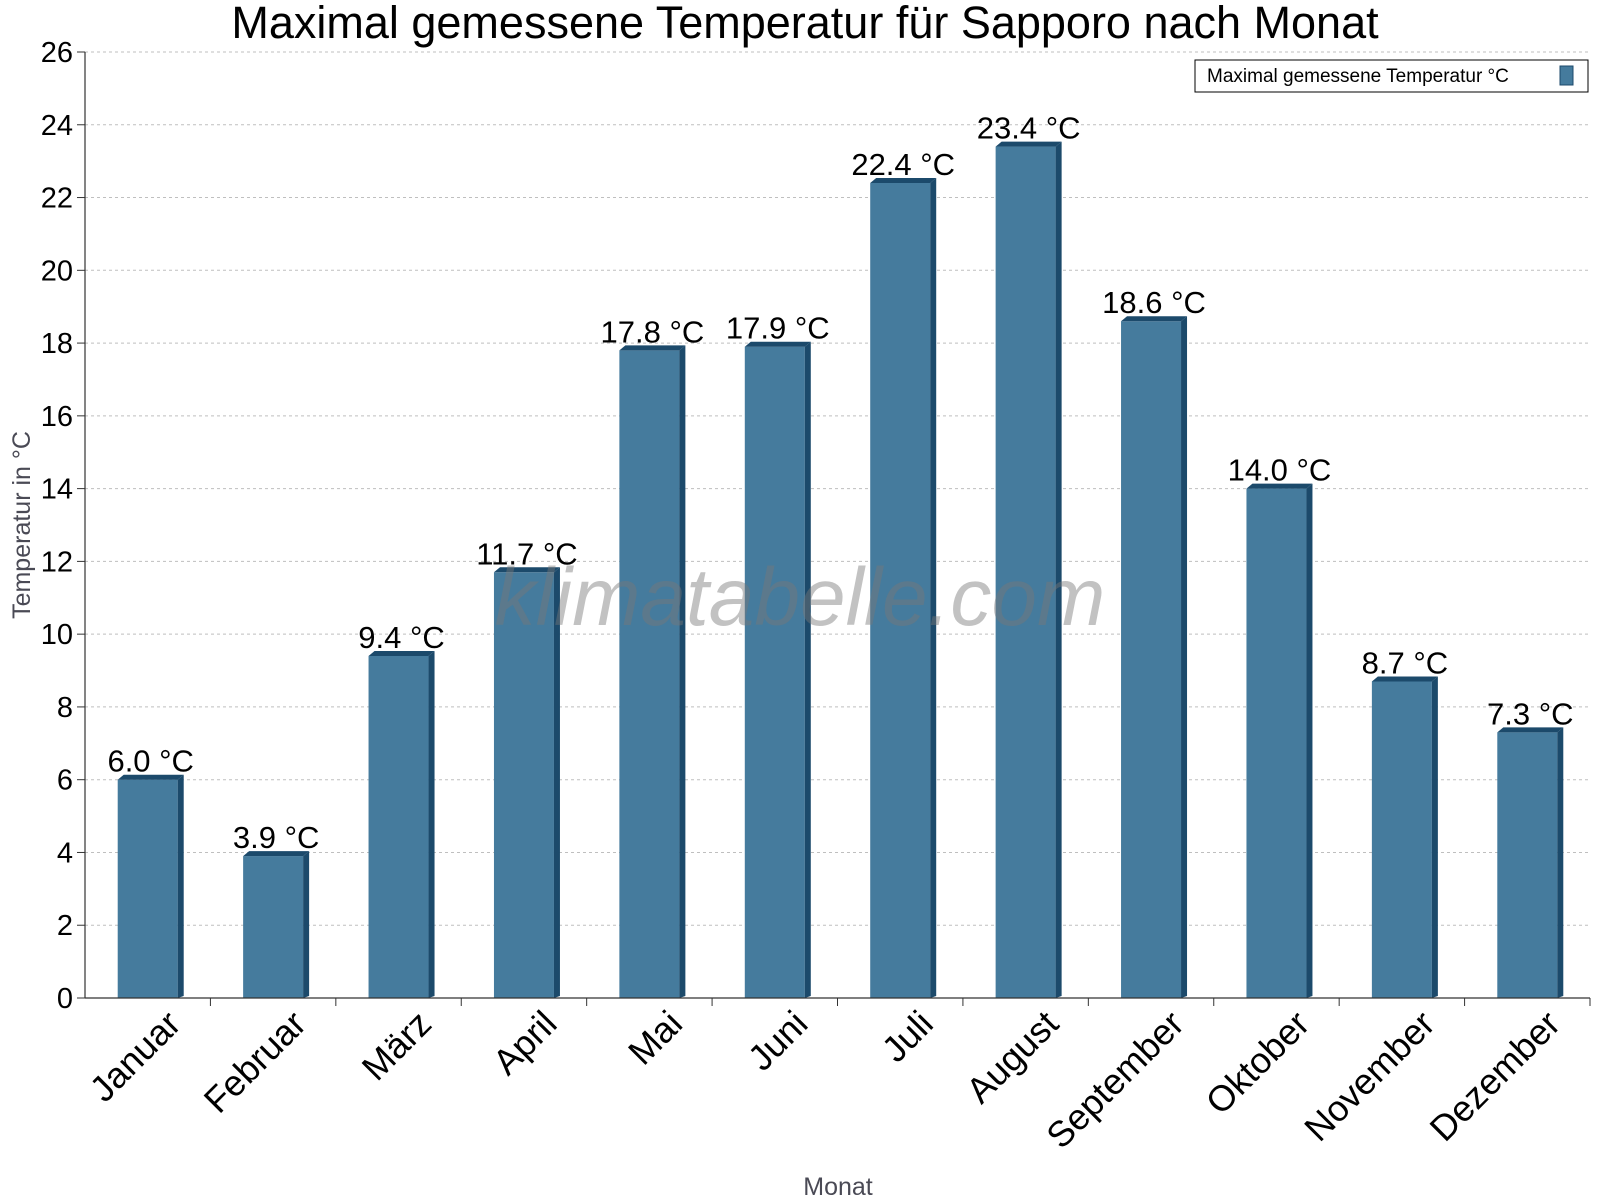 The width and height of the screenshot is (1600, 1200). Describe the element at coordinates (22, 525) in the screenshot. I see `y-axis-title: Temperatur in °C` at that location.